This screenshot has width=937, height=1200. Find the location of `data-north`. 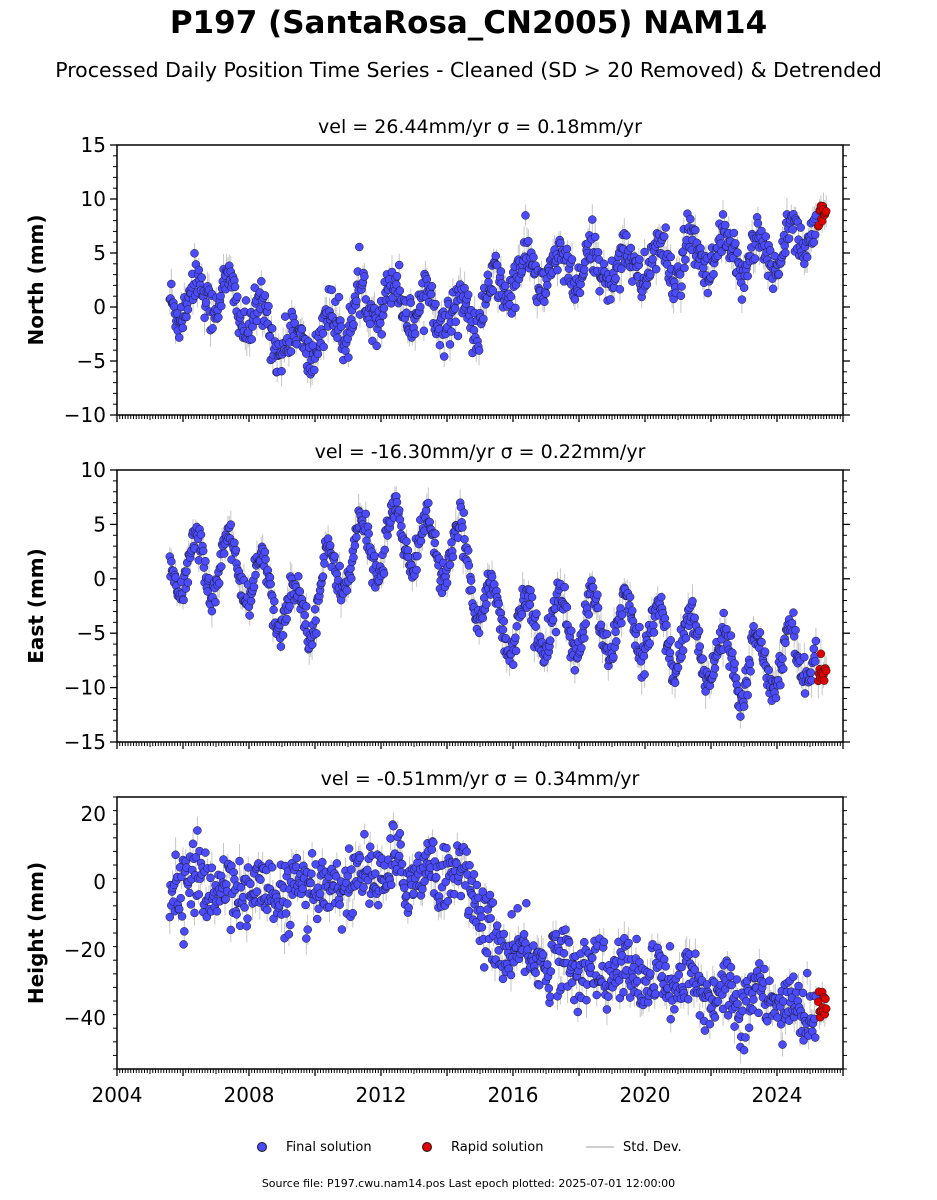

data-north is located at coordinates (498, 290).